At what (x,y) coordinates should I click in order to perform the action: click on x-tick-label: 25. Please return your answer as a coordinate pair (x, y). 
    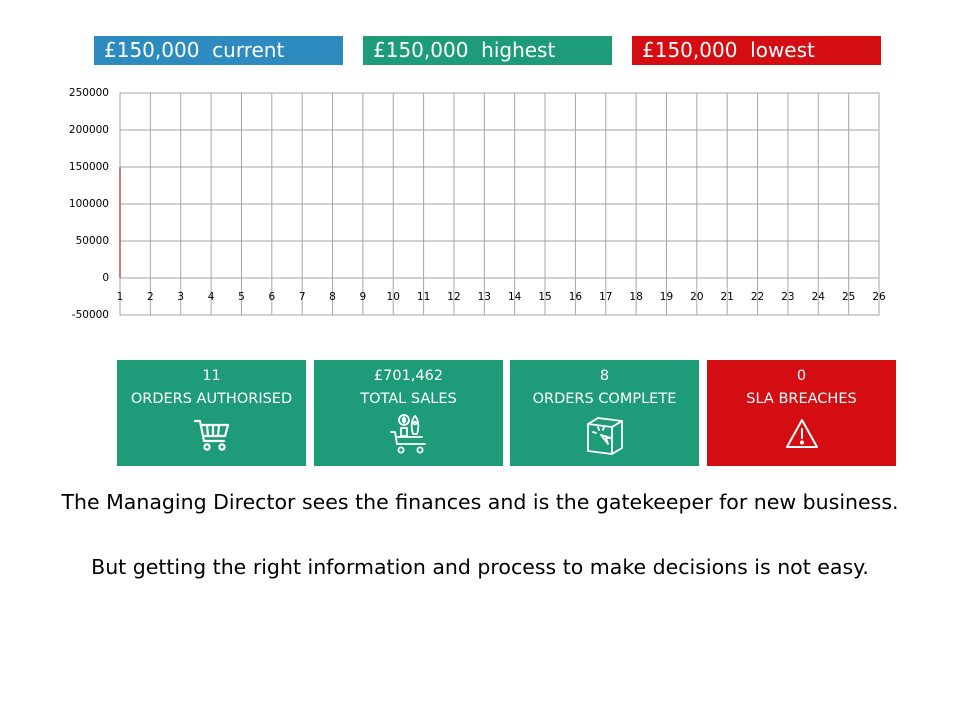
    Looking at the image, I should click on (848, 297).